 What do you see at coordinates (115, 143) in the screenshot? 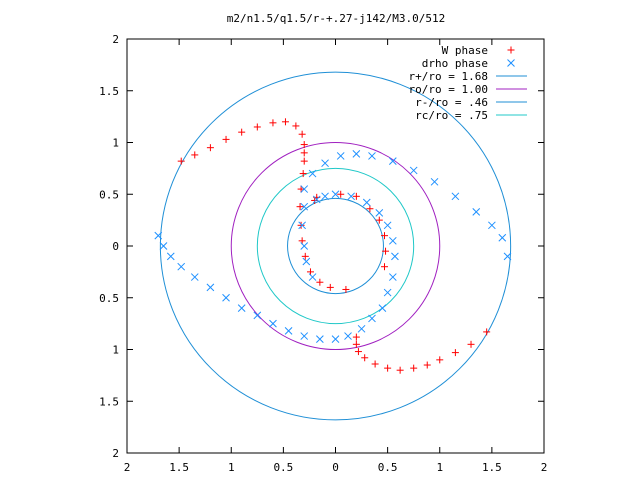
I see `y-tick-label-2: 1` at bounding box center [115, 143].